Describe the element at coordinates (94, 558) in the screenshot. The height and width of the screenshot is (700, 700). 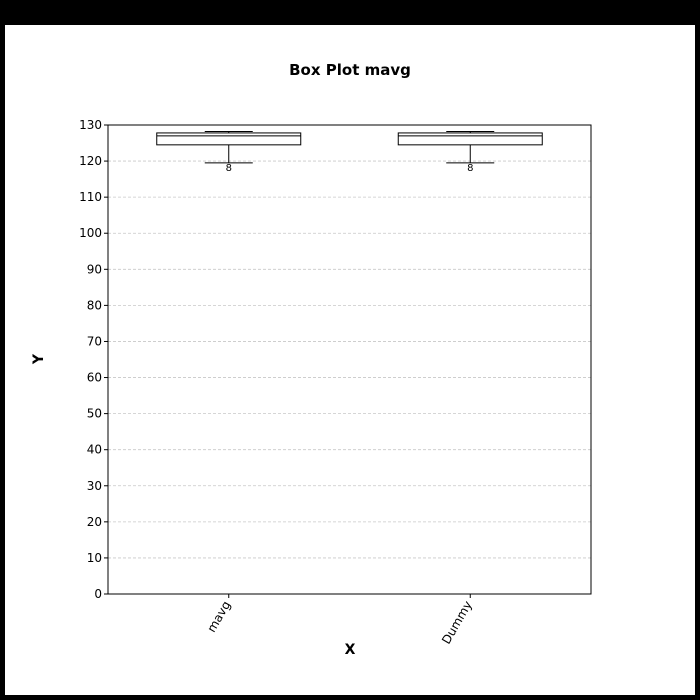
I see `y-tick-label-10: 10` at that location.